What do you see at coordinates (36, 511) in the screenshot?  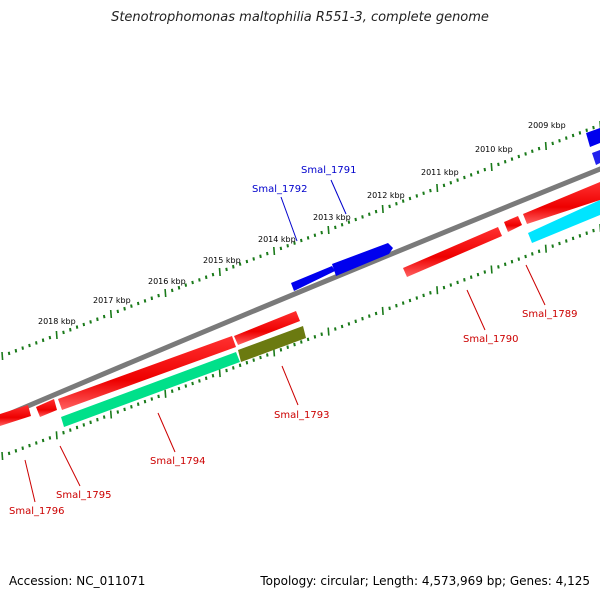 I see `gene-label: Smal_1796` at bounding box center [36, 511].